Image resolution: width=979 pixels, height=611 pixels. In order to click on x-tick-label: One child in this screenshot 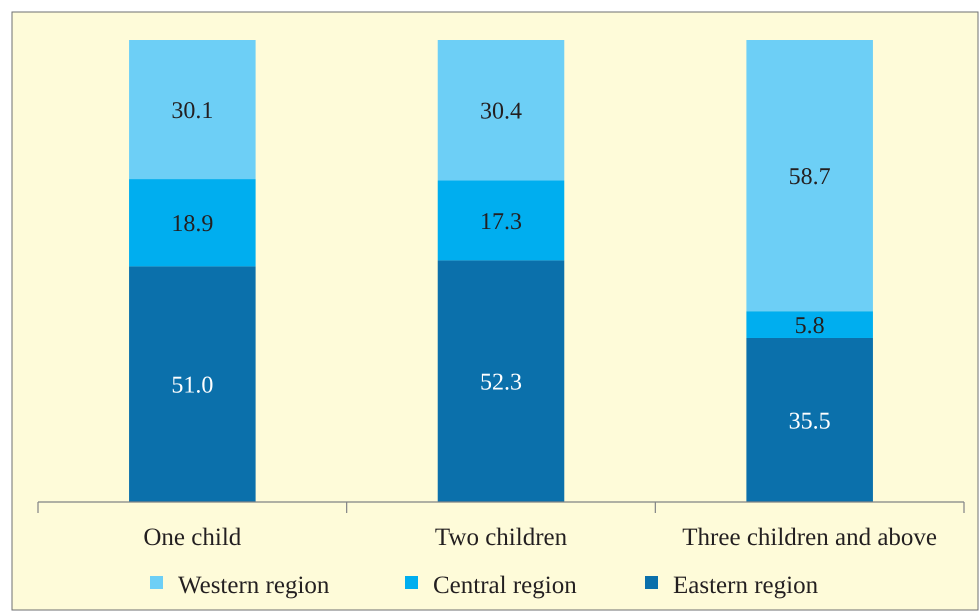, I will do `click(192, 537)`.